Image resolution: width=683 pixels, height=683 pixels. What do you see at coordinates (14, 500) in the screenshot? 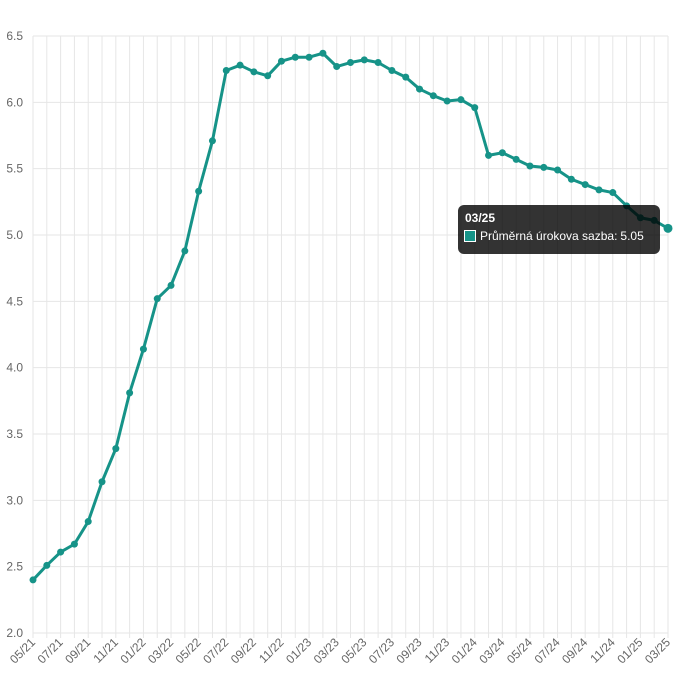
I see `y-tick-label: 3.0` at bounding box center [14, 500].